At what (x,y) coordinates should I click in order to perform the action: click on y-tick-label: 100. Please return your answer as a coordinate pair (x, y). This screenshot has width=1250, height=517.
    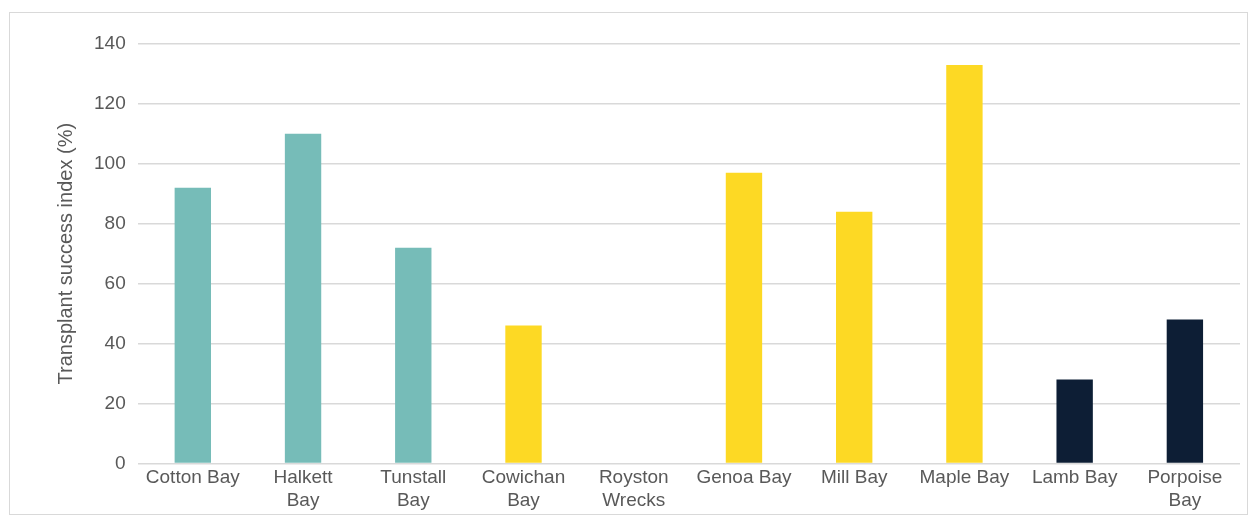
    Looking at the image, I should click on (110, 163).